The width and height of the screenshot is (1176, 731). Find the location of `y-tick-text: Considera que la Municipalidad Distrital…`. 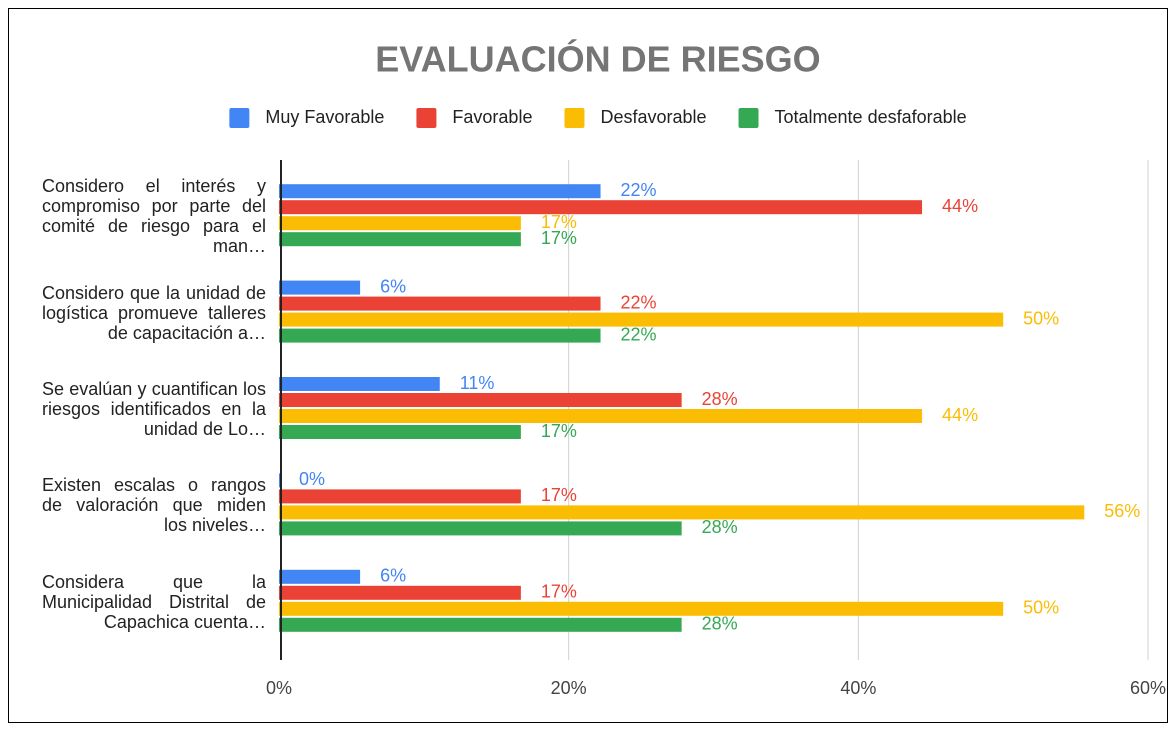

y-tick-text: Considera que la Municipalidad Distrital… is located at coordinates (154, 601).